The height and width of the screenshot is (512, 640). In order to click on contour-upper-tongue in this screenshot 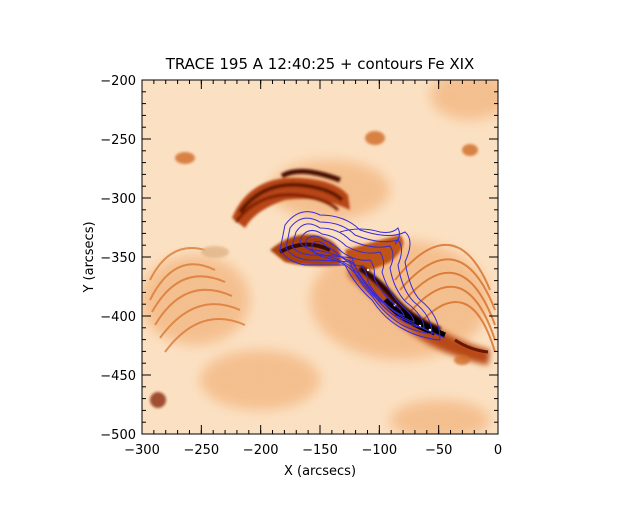, I will do `click(369, 236)`.